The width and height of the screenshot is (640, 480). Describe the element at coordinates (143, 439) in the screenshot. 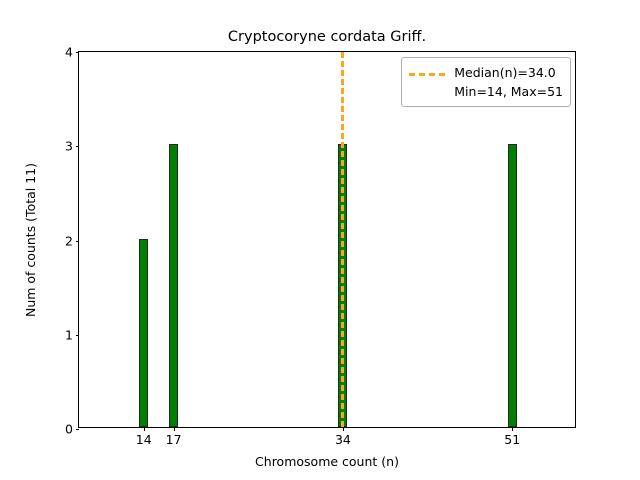

I see `x-tick-label: 14` at that location.